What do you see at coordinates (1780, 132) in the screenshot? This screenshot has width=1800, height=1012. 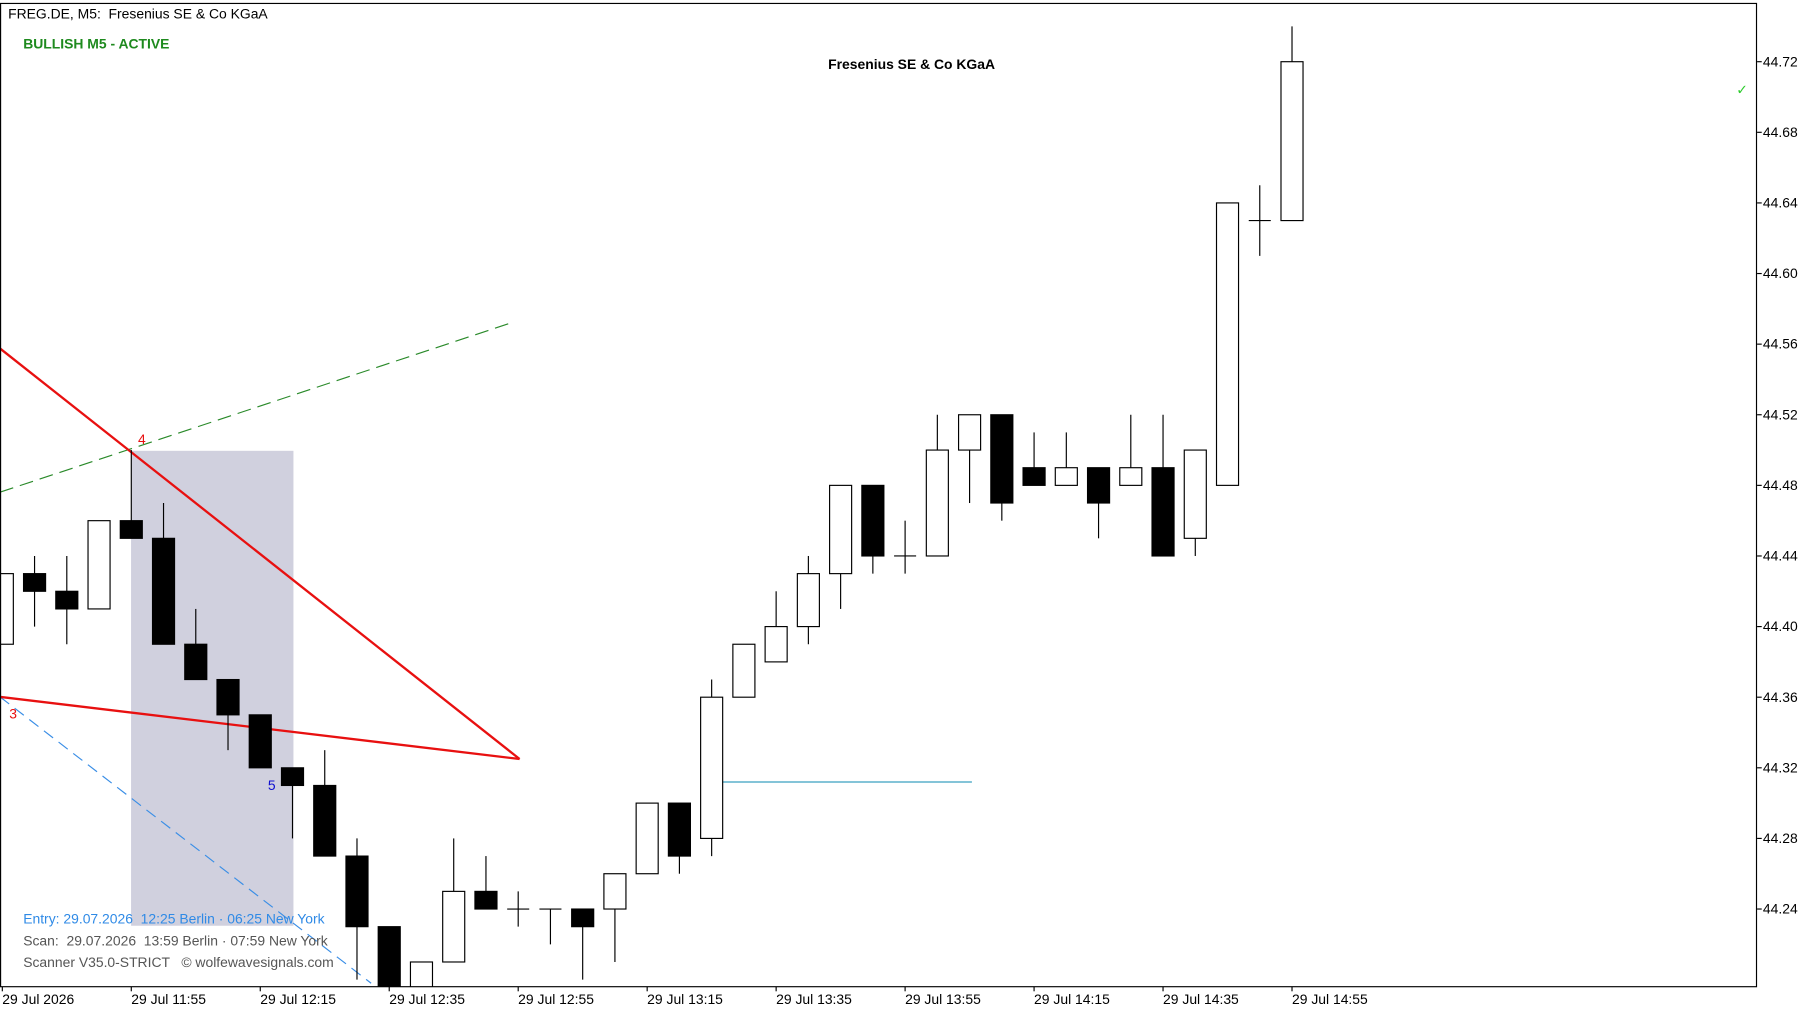 I see `y-tick-label: 44.68` at bounding box center [1780, 132].